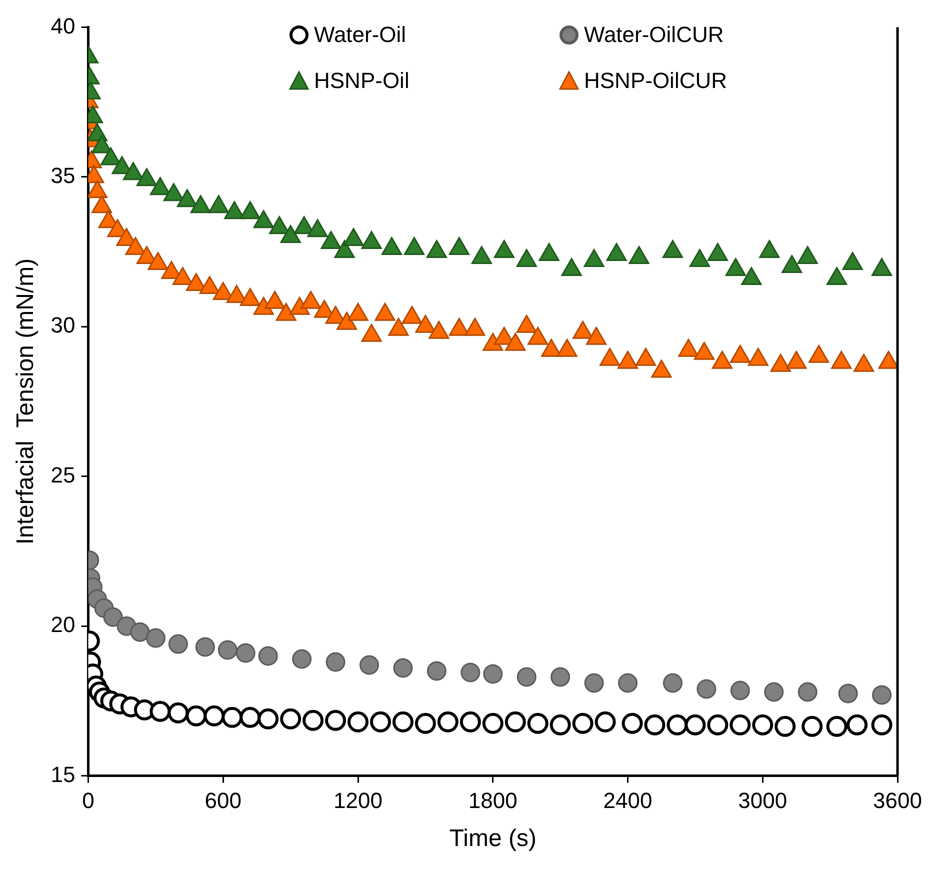 The height and width of the screenshot is (870, 940). I want to click on x-tick-label: 3600, so click(897, 801).